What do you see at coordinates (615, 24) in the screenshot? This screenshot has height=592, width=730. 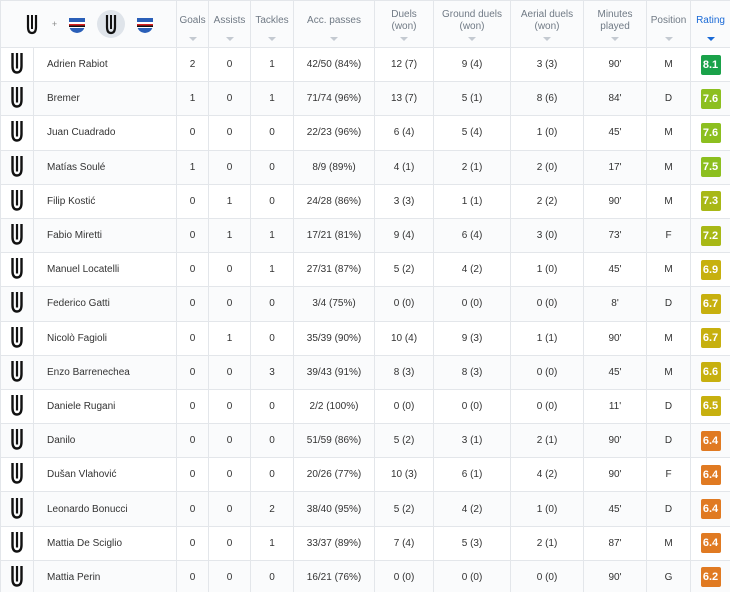 I see `col-minutes: Minutes played` at bounding box center [615, 24].